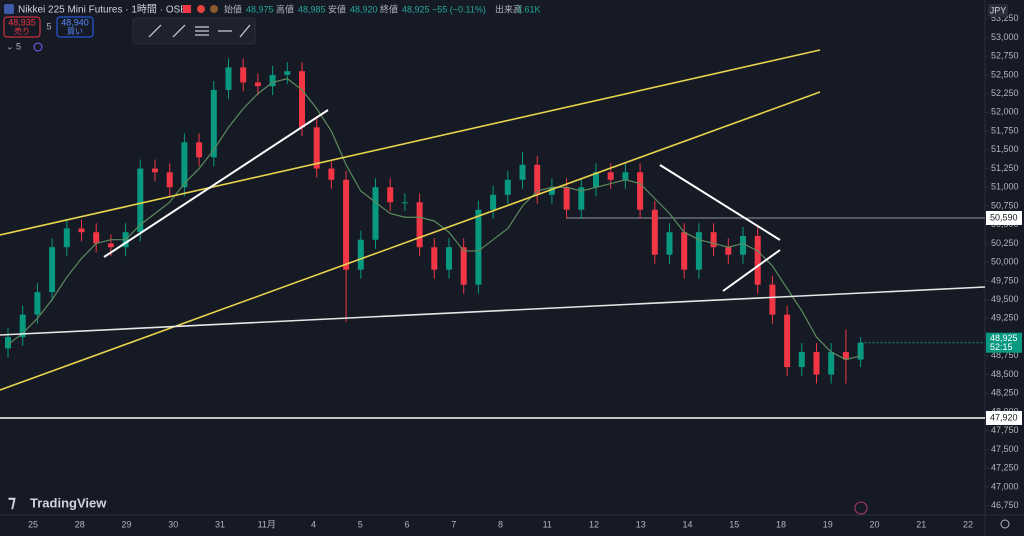 The height and width of the screenshot is (536, 1024). What do you see at coordinates (781, 524) in the screenshot?
I see `x-tick-label: 18` at bounding box center [781, 524].